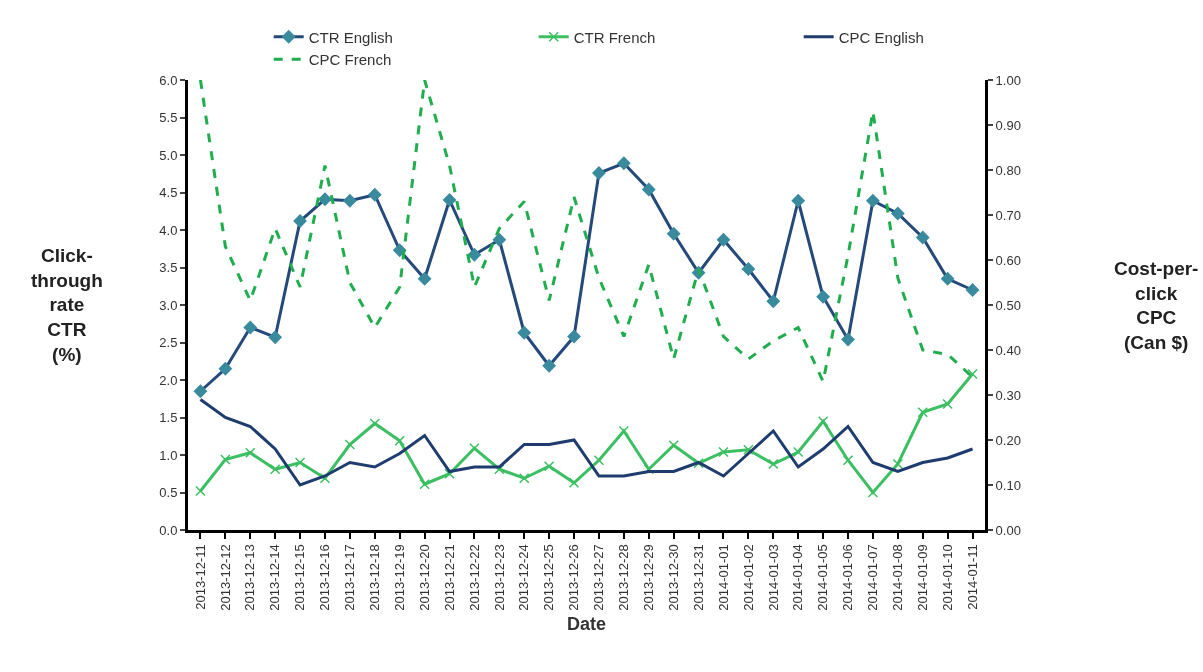  What do you see at coordinates (350, 577) in the screenshot?
I see `x-tick-label: 2013-12-17` at bounding box center [350, 577].